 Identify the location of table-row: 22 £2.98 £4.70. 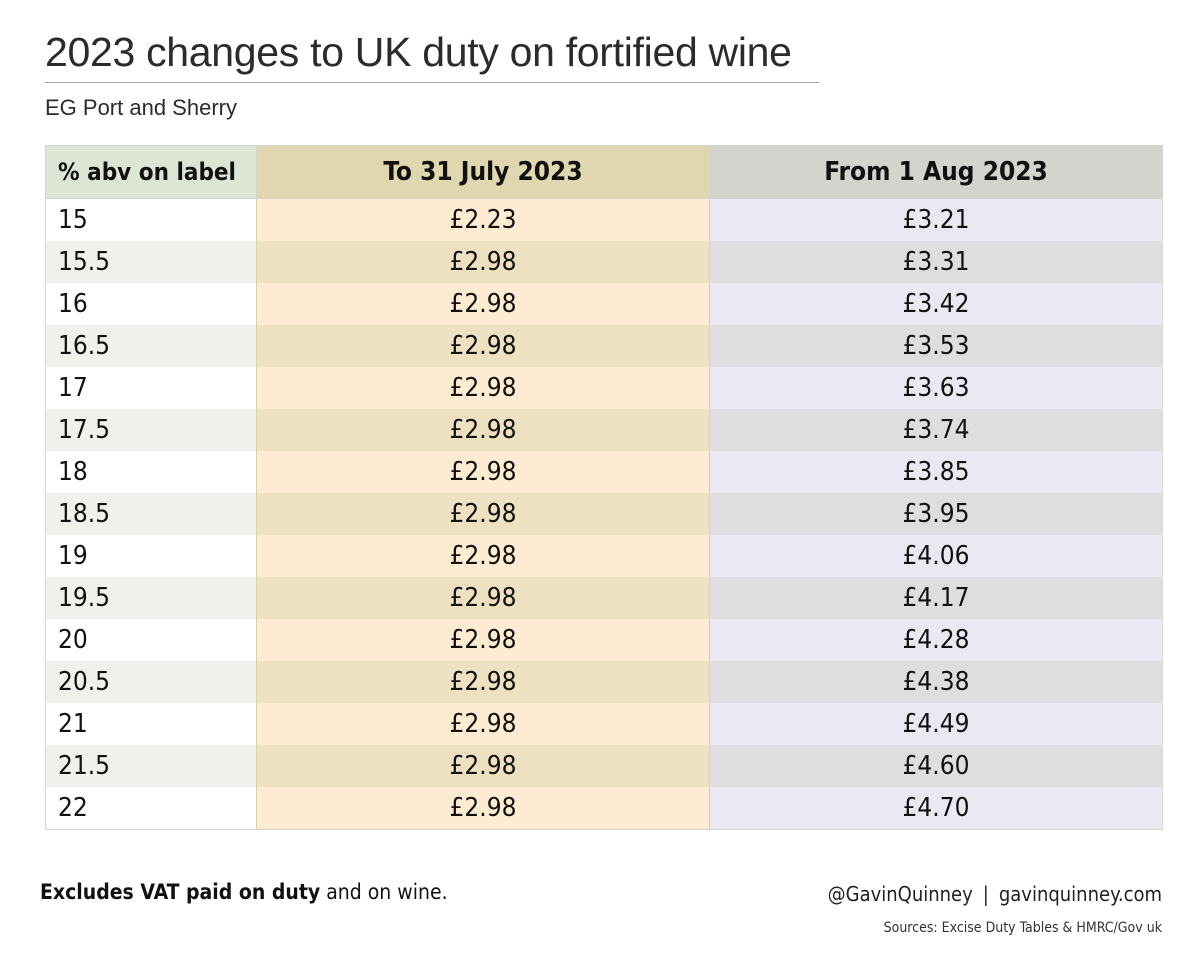
(604, 808).